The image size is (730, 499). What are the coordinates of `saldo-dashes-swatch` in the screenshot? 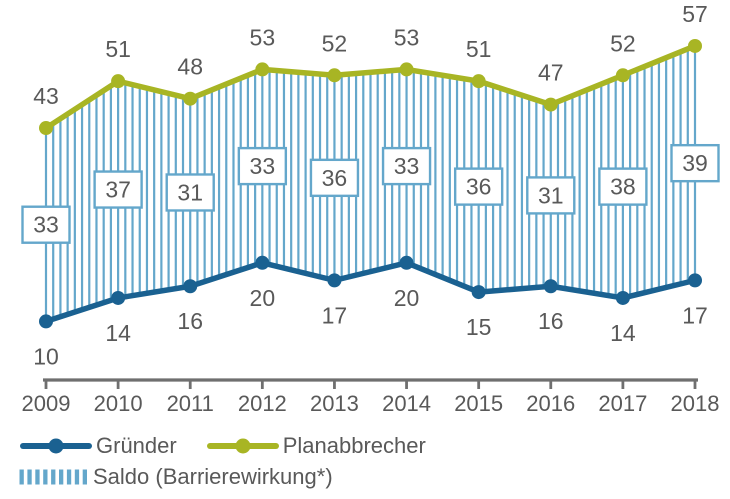 It's located at (53, 477).